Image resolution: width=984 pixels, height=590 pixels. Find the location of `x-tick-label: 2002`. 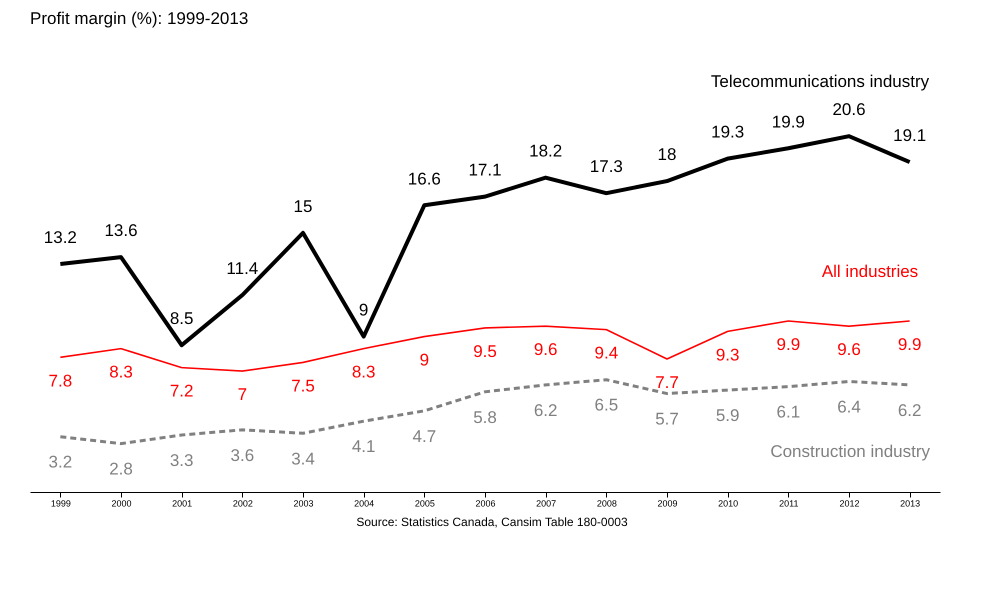

x-tick-label: 2002 is located at coordinates (242, 503).